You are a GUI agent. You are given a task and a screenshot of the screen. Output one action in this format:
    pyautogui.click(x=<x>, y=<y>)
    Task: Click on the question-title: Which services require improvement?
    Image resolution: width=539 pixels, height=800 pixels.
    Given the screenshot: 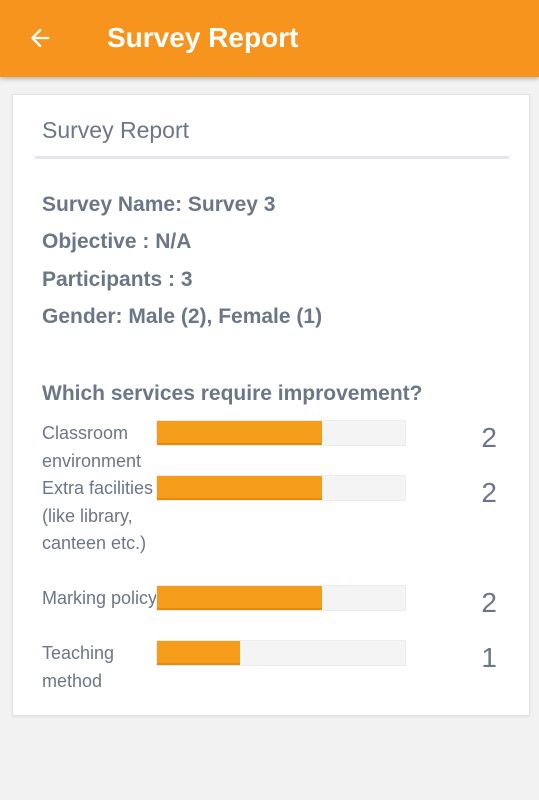 What is the action you would take?
    pyautogui.click(x=232, y=393)
    